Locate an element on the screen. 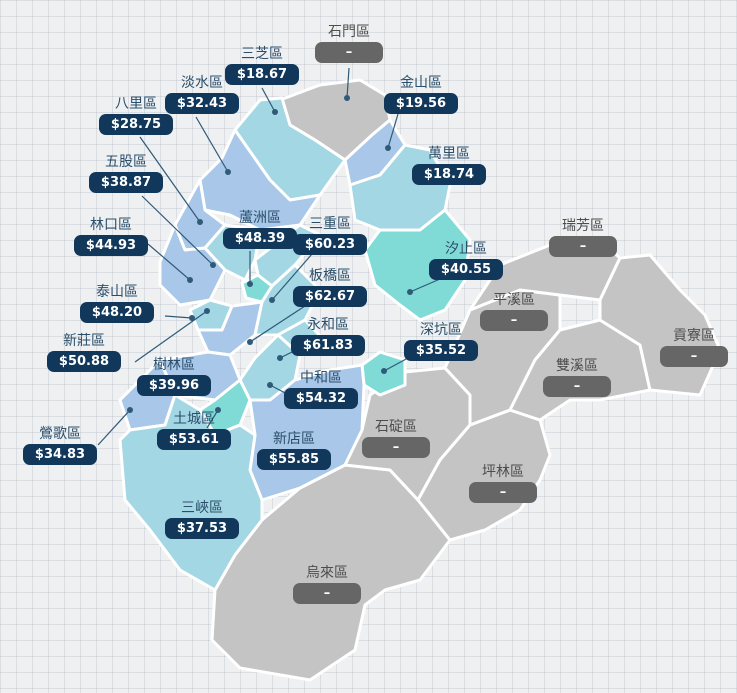 This screenshot has width=737, height=693. district-name: 貢寮區 is located at coordinates (694, 336).